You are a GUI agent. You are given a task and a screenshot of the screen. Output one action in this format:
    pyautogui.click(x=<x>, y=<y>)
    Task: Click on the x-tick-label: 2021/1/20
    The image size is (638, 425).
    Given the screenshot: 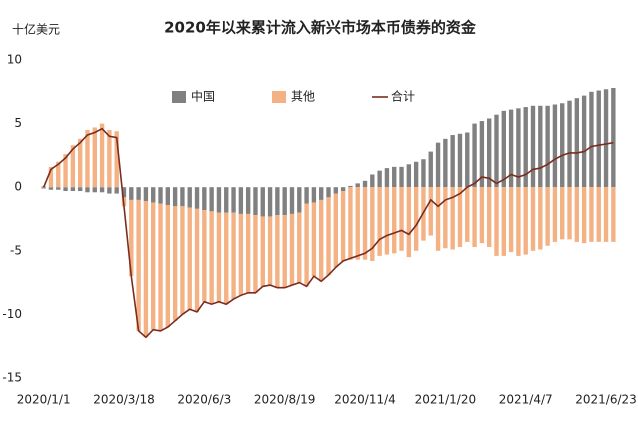 What is the action you would take?
    pyautogui.click(x=446, y=400)
    